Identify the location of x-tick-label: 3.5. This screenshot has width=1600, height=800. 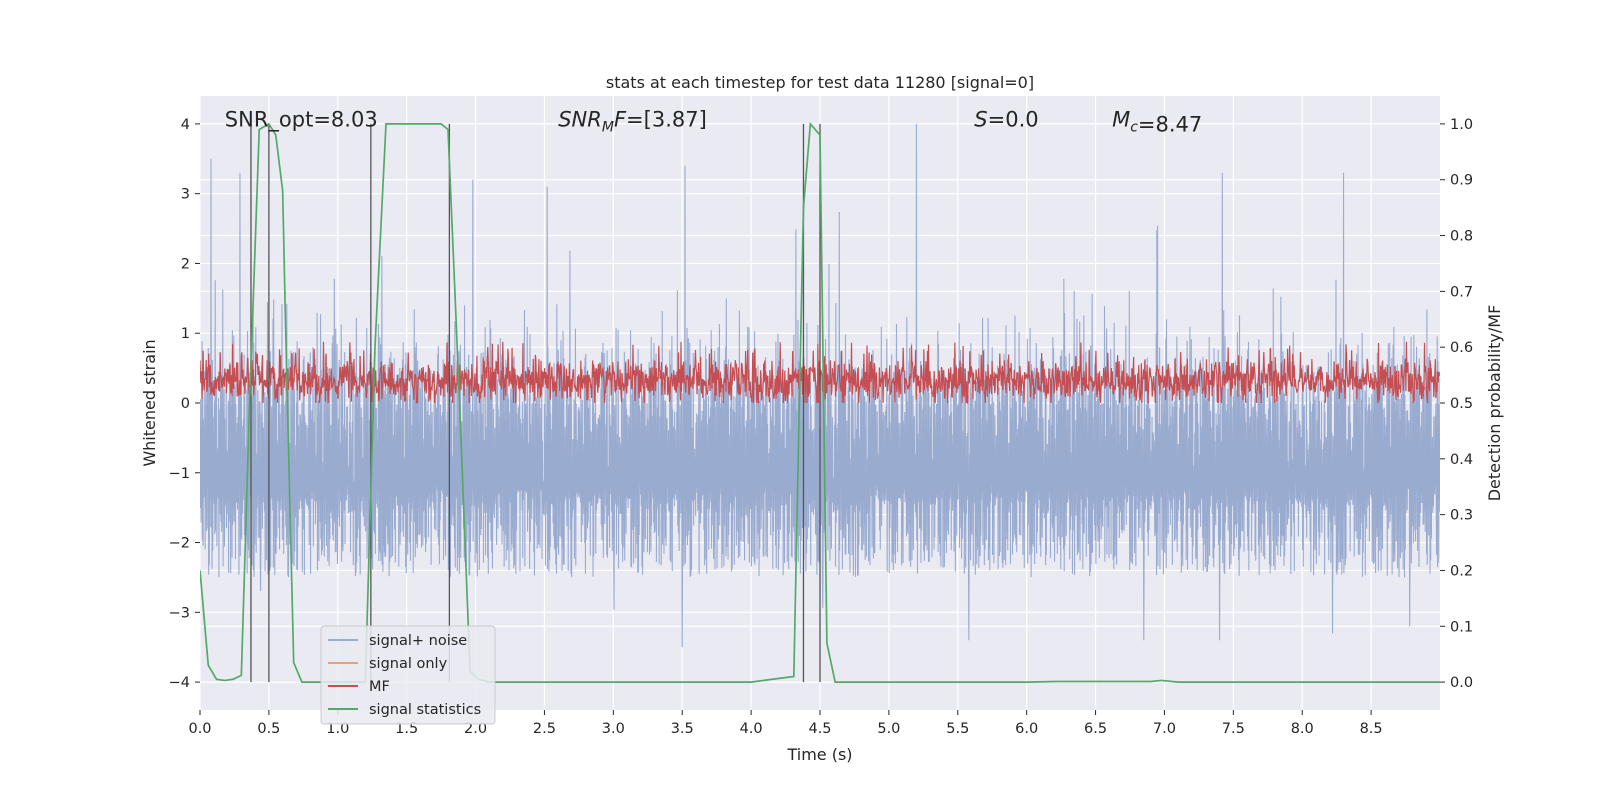
(682, 729).